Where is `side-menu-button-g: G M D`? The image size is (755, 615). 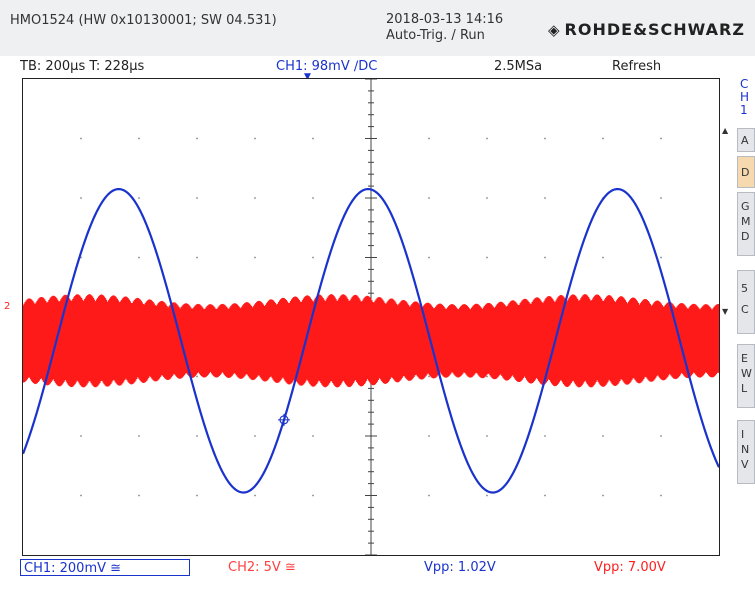 side-menu-button-g: G M D is located at coordinates (746, 224).